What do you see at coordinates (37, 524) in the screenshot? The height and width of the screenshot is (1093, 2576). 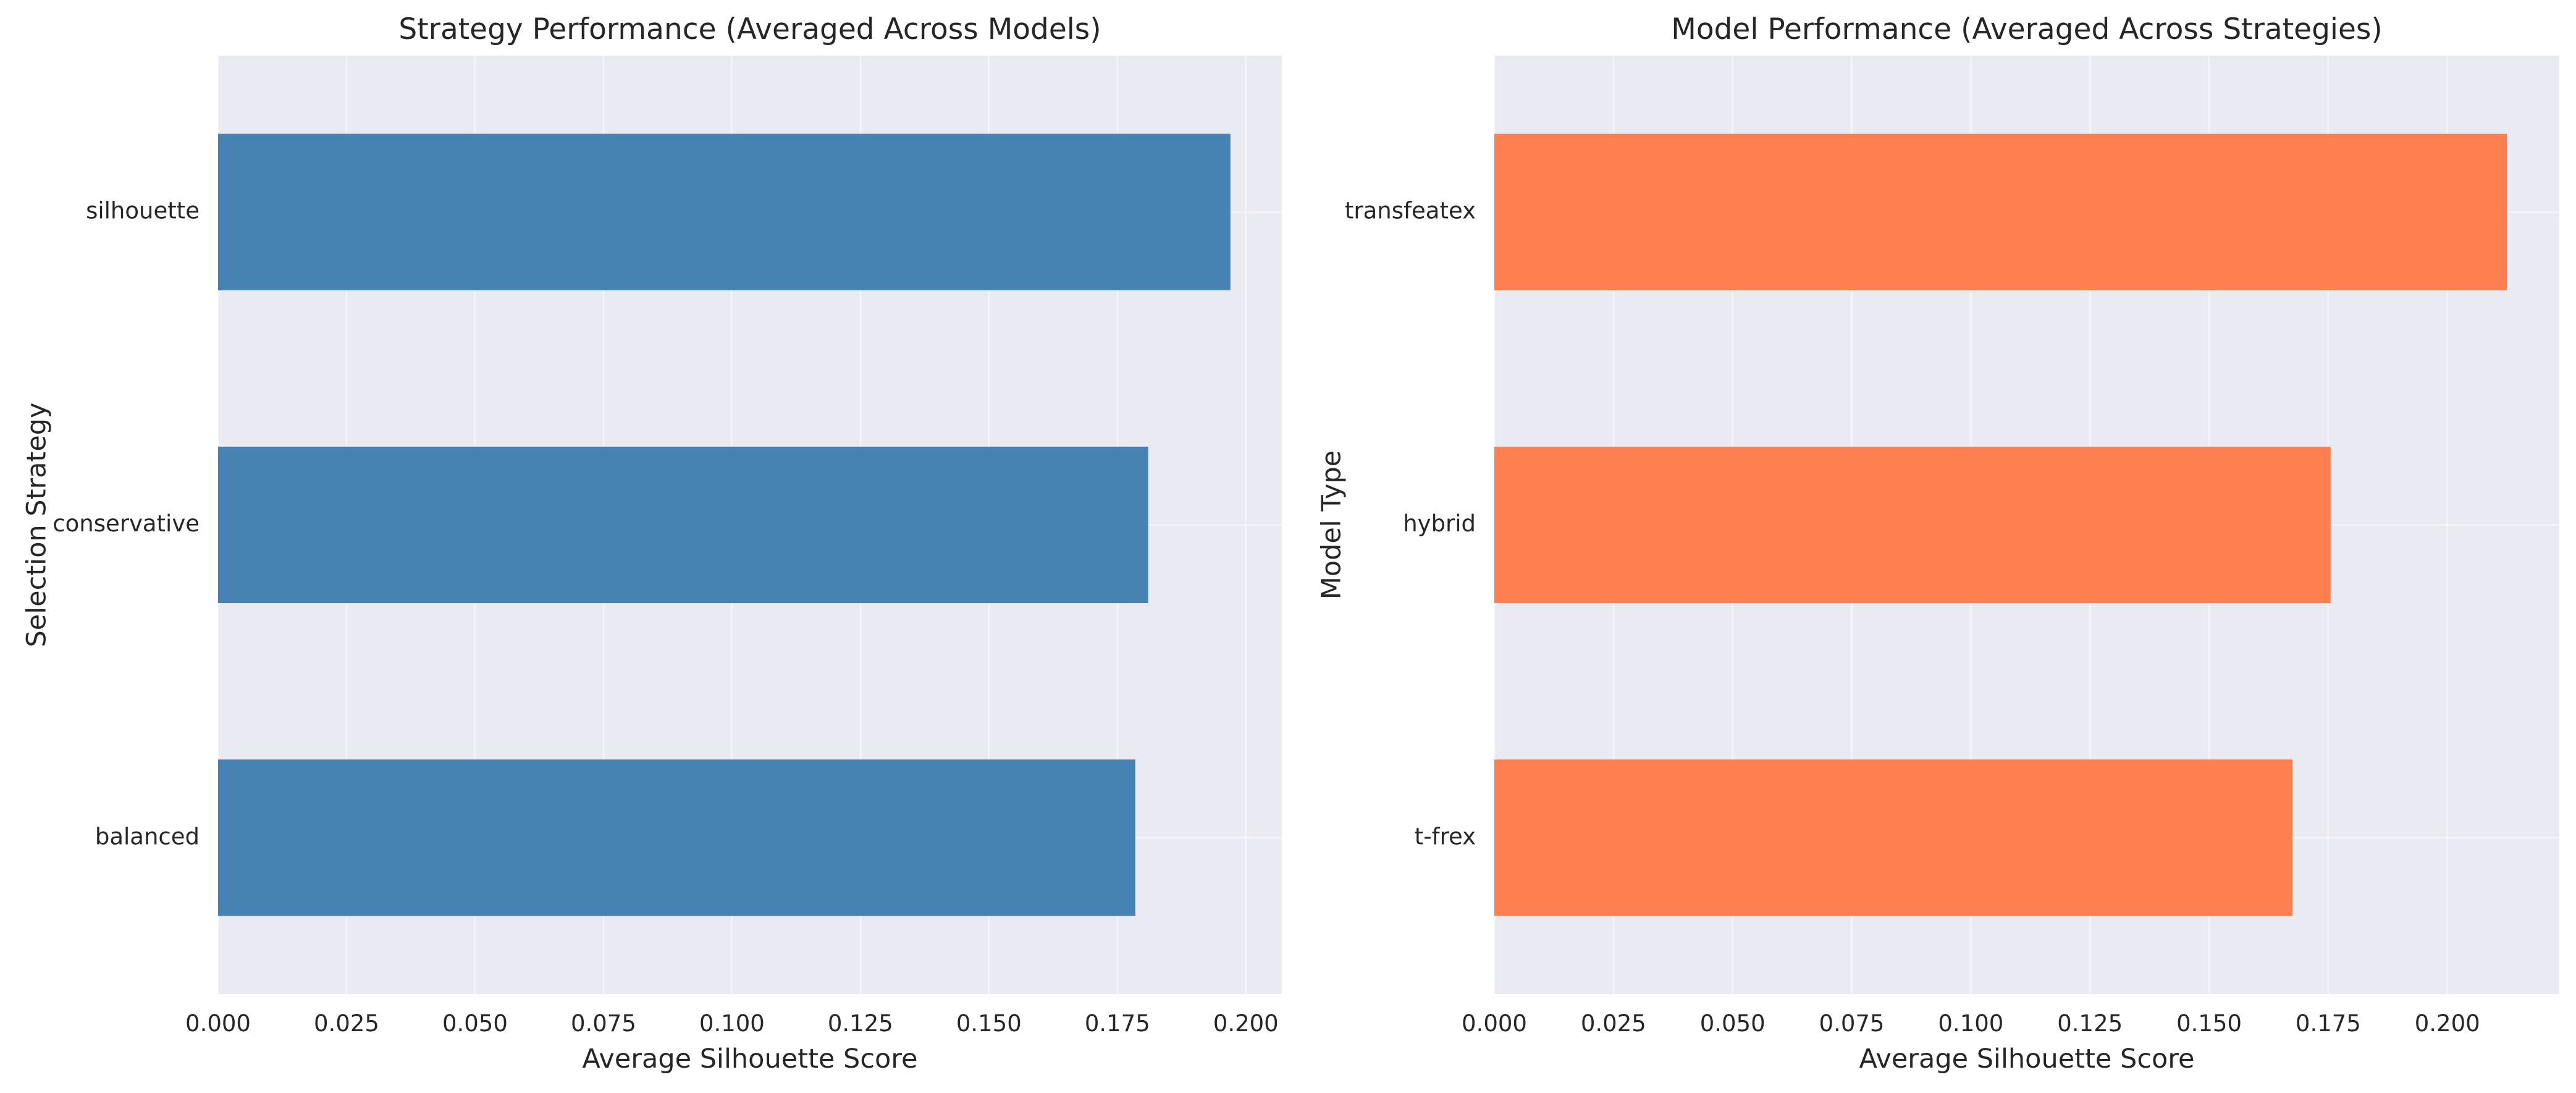 I see `y-axis-label: Selection Strategy` at bounding box center [37, 524].